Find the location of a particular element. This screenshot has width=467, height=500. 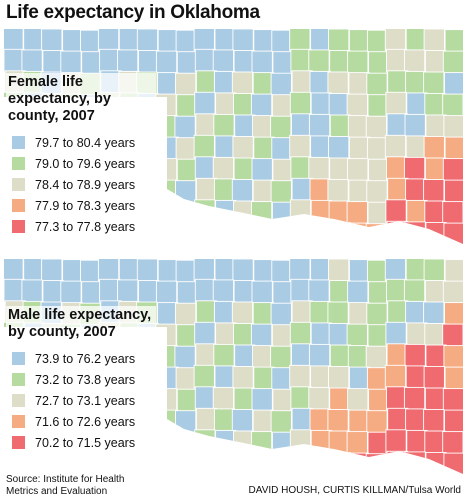

legend-label: 78.4 to 78.9 years is located at coordinates (85, 184).